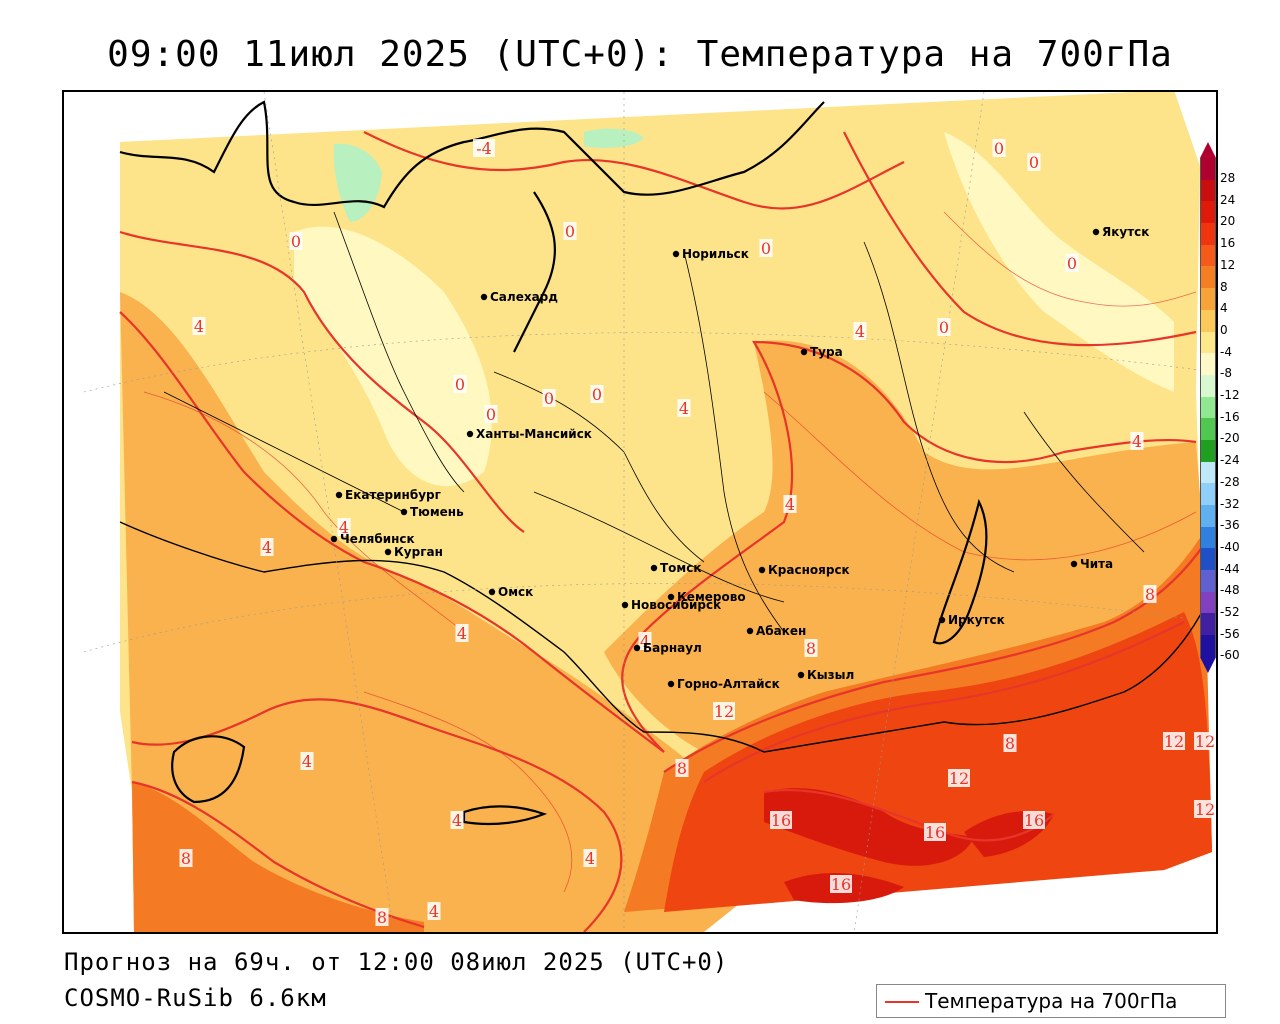 This screenshot has width=1280, height=1024. I want to click on city-label: Ханты-Мансийск, so click(534, 434).